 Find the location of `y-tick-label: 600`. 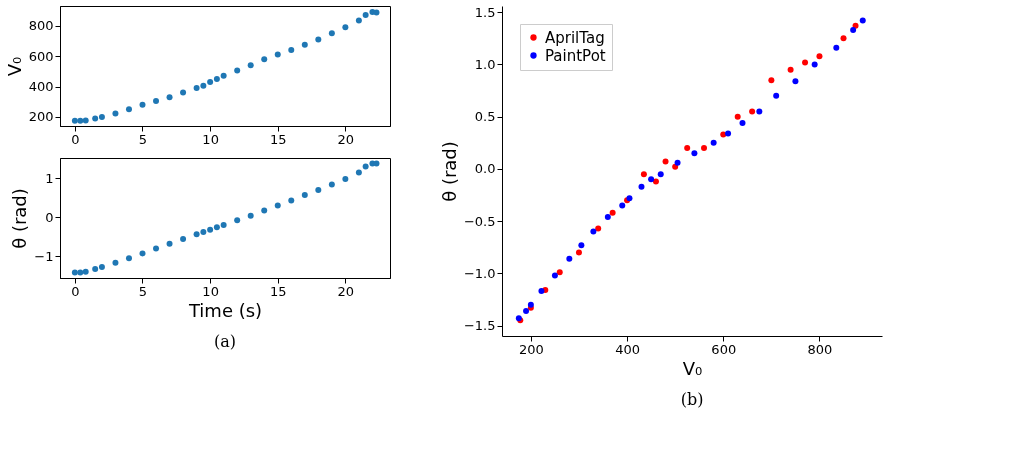

y-tick-label: 600 is located at coordinates (41, 56).